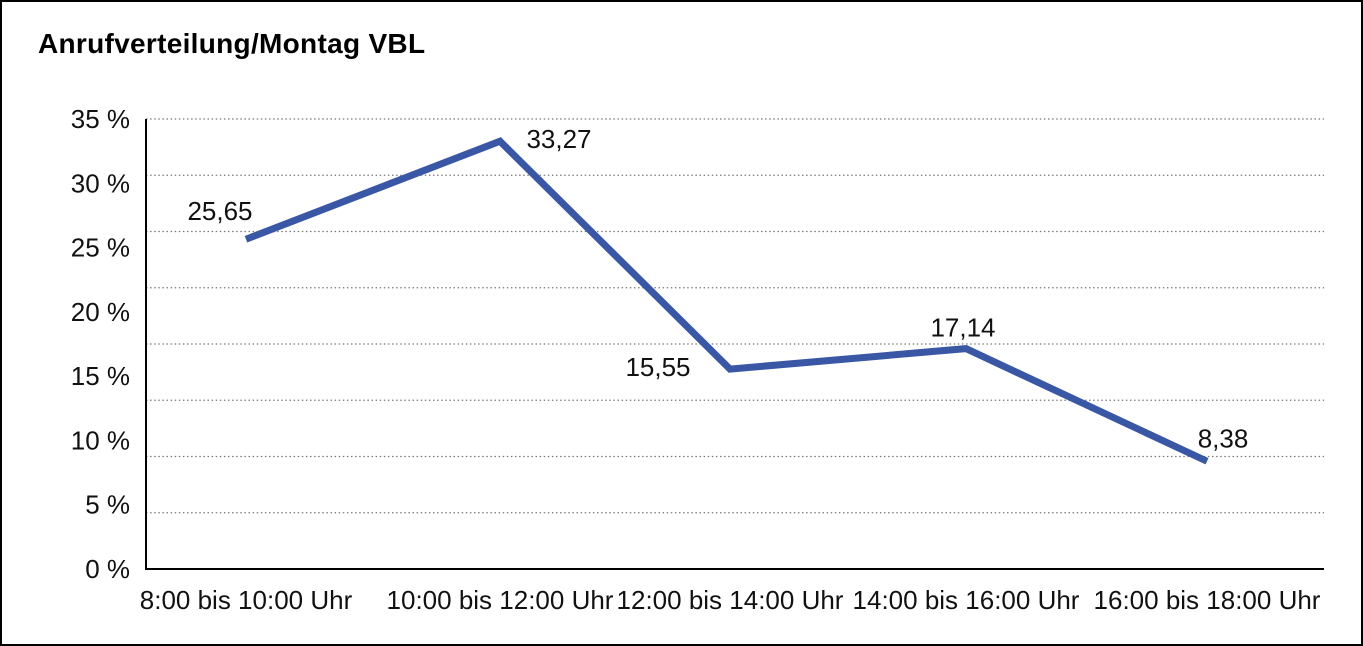  What do you see at coordinates (657, 367) in the screenshot?
I see `data-point-label: 15,55` at bounding box center [657, 367].